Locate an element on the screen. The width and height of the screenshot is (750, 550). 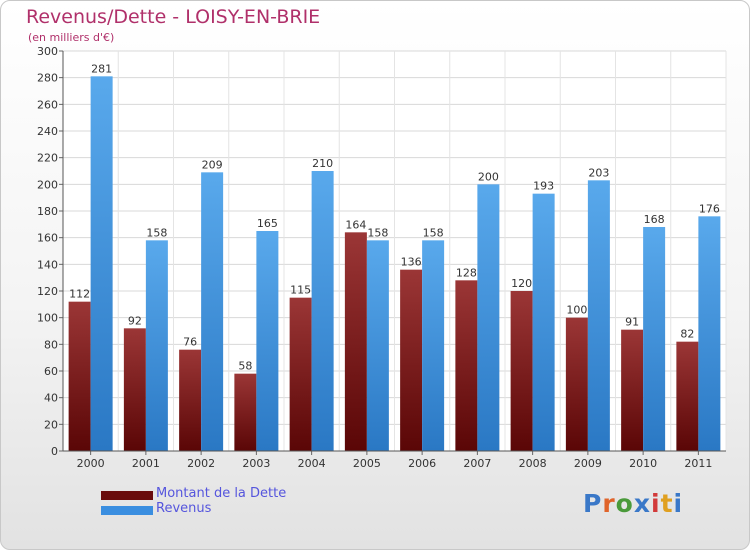
x-tick-label: 2002 is located at coordinates (201, 463).